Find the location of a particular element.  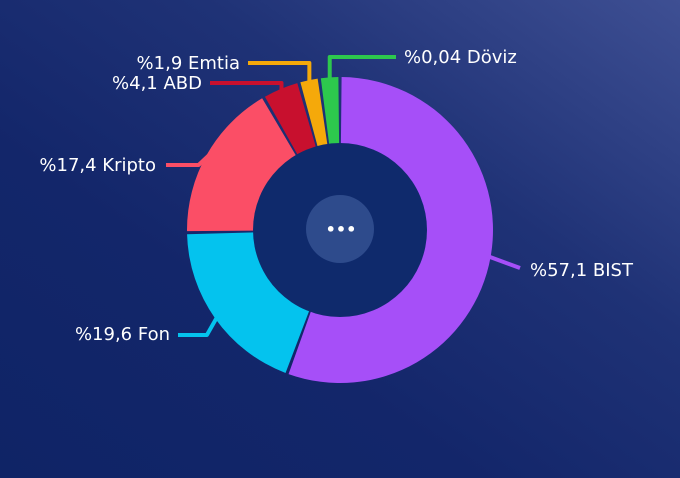

slice-döviz is located at coordinates (330, 111).